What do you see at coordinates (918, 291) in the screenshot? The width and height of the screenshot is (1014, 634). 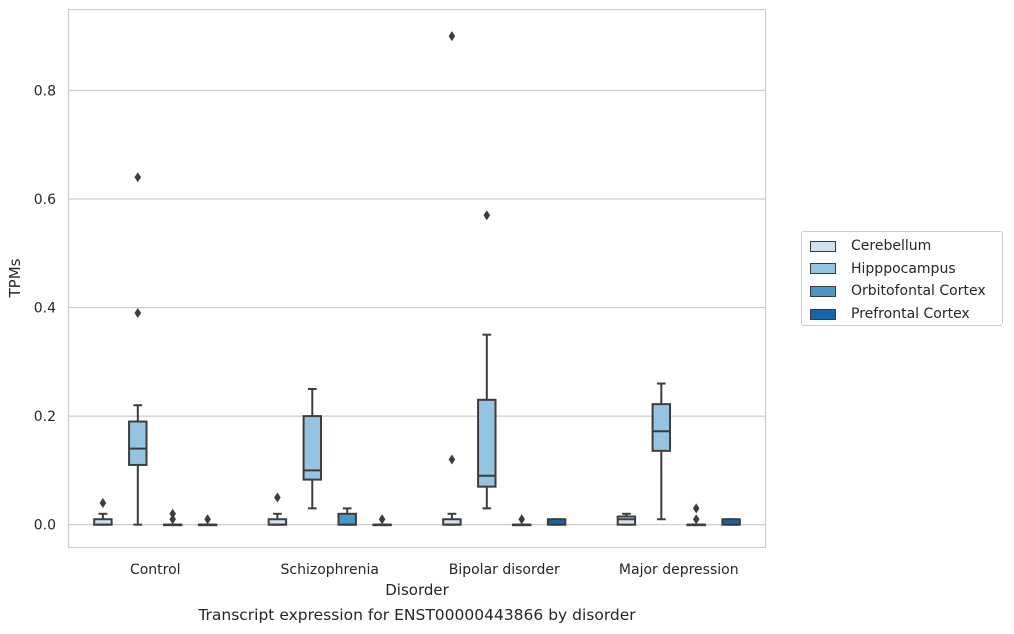 I see `legend-label: Orbitofontal Cortex` at bounding box center [918, 291].